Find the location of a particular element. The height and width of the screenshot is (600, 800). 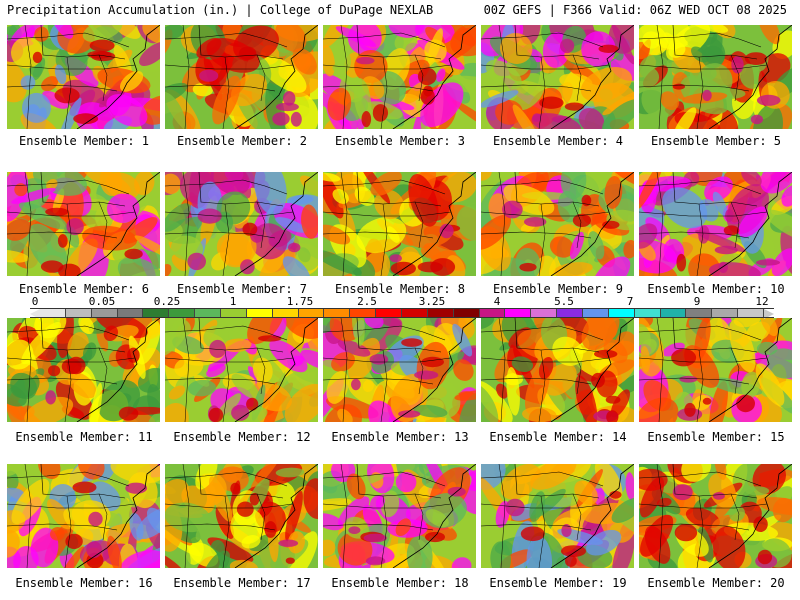

ensemble-member-label: Ensemble Member: 6 is located at coordinates (84, 289).